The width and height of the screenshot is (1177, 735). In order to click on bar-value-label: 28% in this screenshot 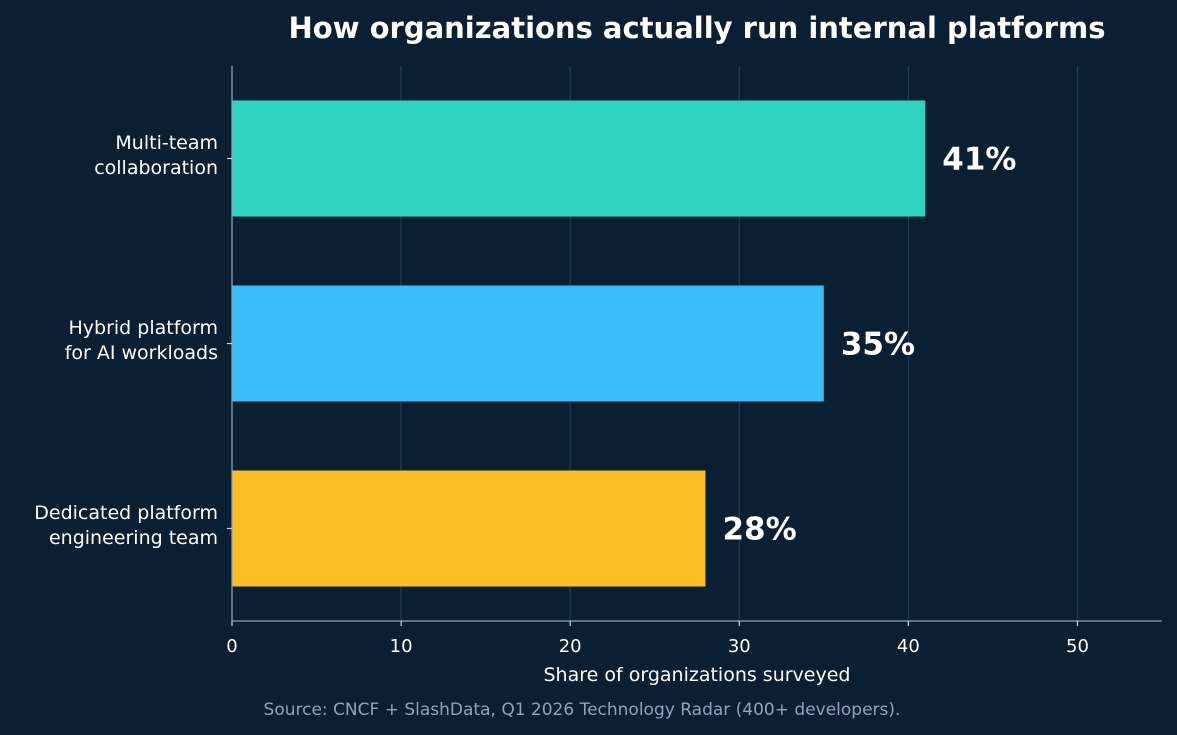, I will do `click(759, 530)`.